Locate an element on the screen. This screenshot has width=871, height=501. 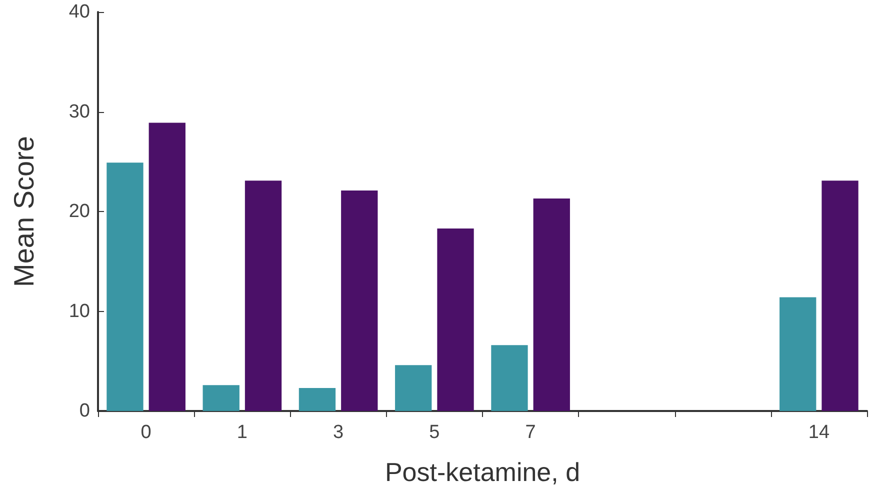
x-axis-title: Post-ketamine, d is located at coordinates (482, 472).